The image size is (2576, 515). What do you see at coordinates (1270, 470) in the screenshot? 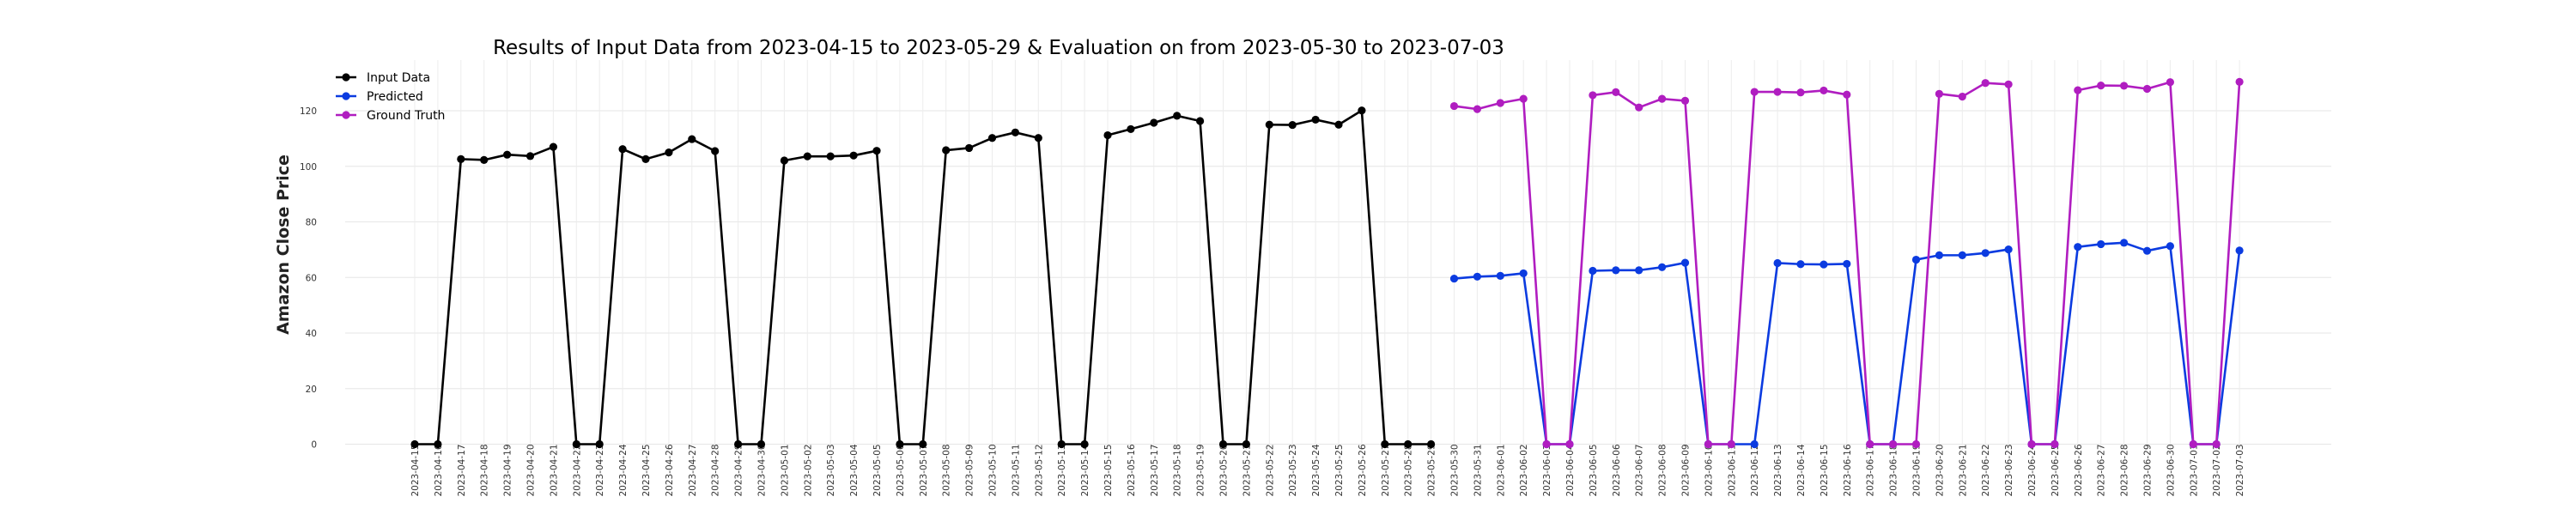
I see `x-tick-label: 2023-05-22` at bounding box center [1270, 470].